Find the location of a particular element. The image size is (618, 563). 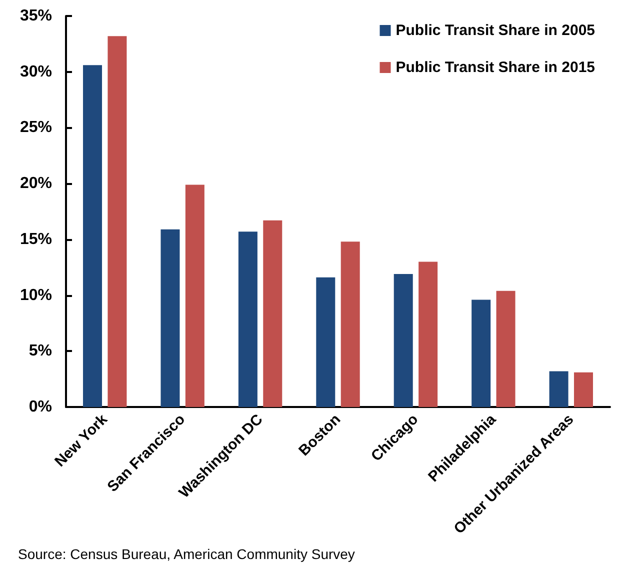

y-tick-label: 25% is located at coordinates (36, 127).